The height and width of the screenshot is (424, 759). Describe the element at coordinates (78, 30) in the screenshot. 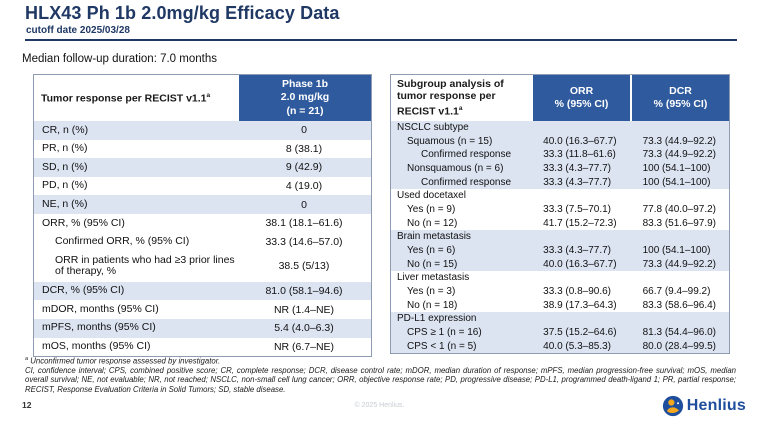

I see `cutoff-date: cutoff date 2025/03/28` at that location.